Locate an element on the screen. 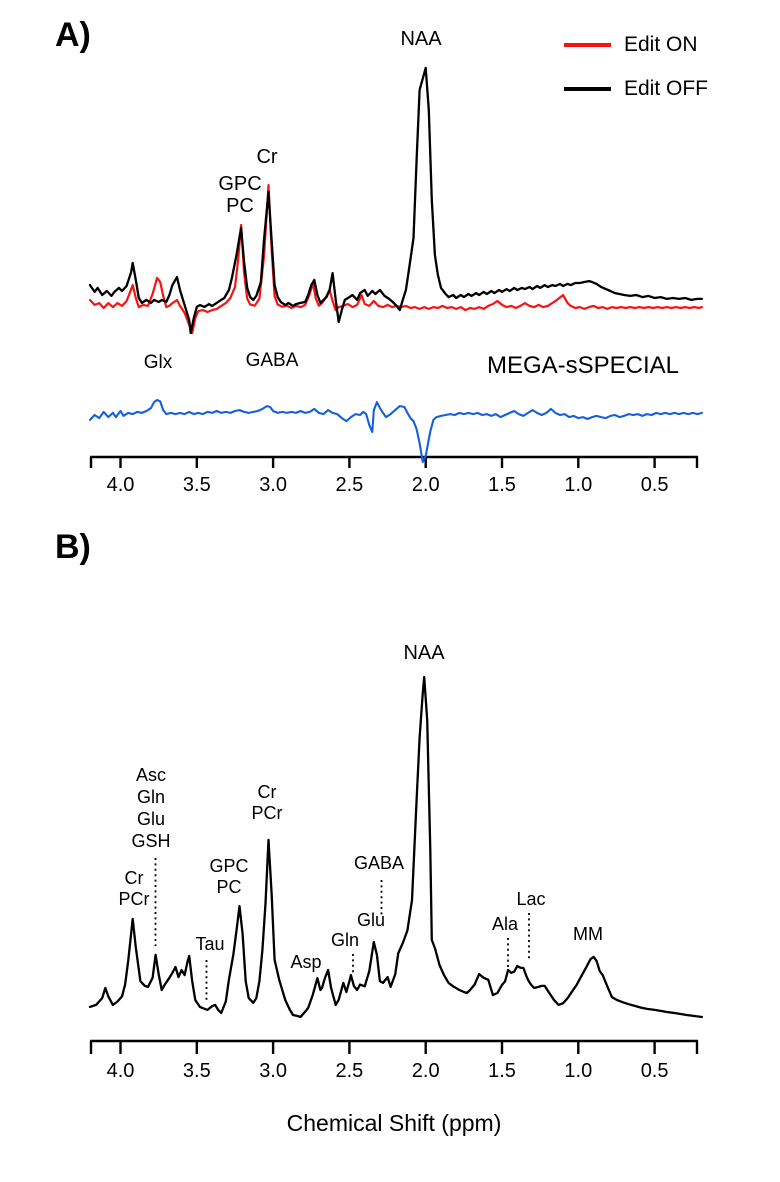 The image size is (780, 1182). tick-label-a-2.0: 2.0 is located at coordinates (425, 485).